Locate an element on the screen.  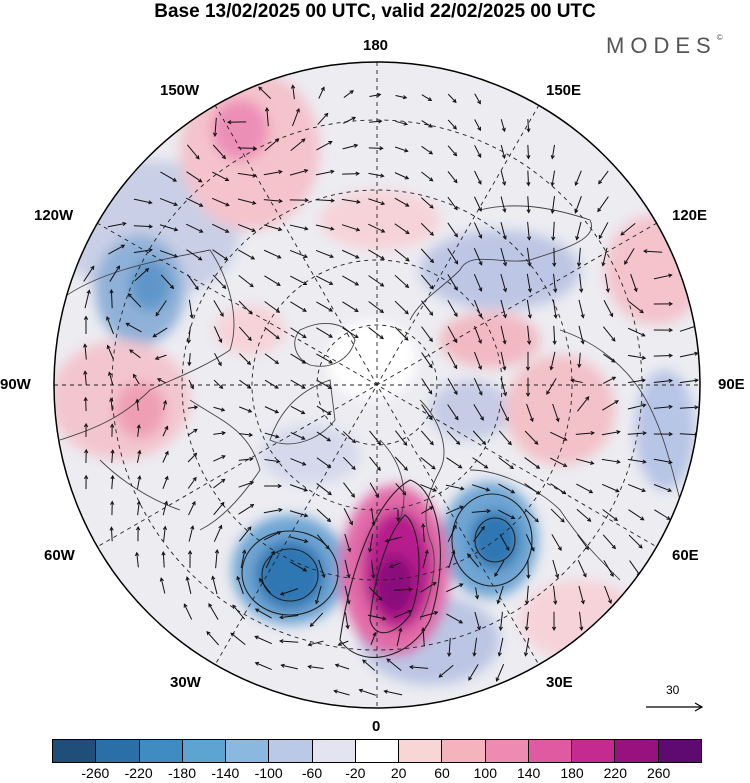
colorbar-tick-label: -20 is located at coordinates (355, 773).